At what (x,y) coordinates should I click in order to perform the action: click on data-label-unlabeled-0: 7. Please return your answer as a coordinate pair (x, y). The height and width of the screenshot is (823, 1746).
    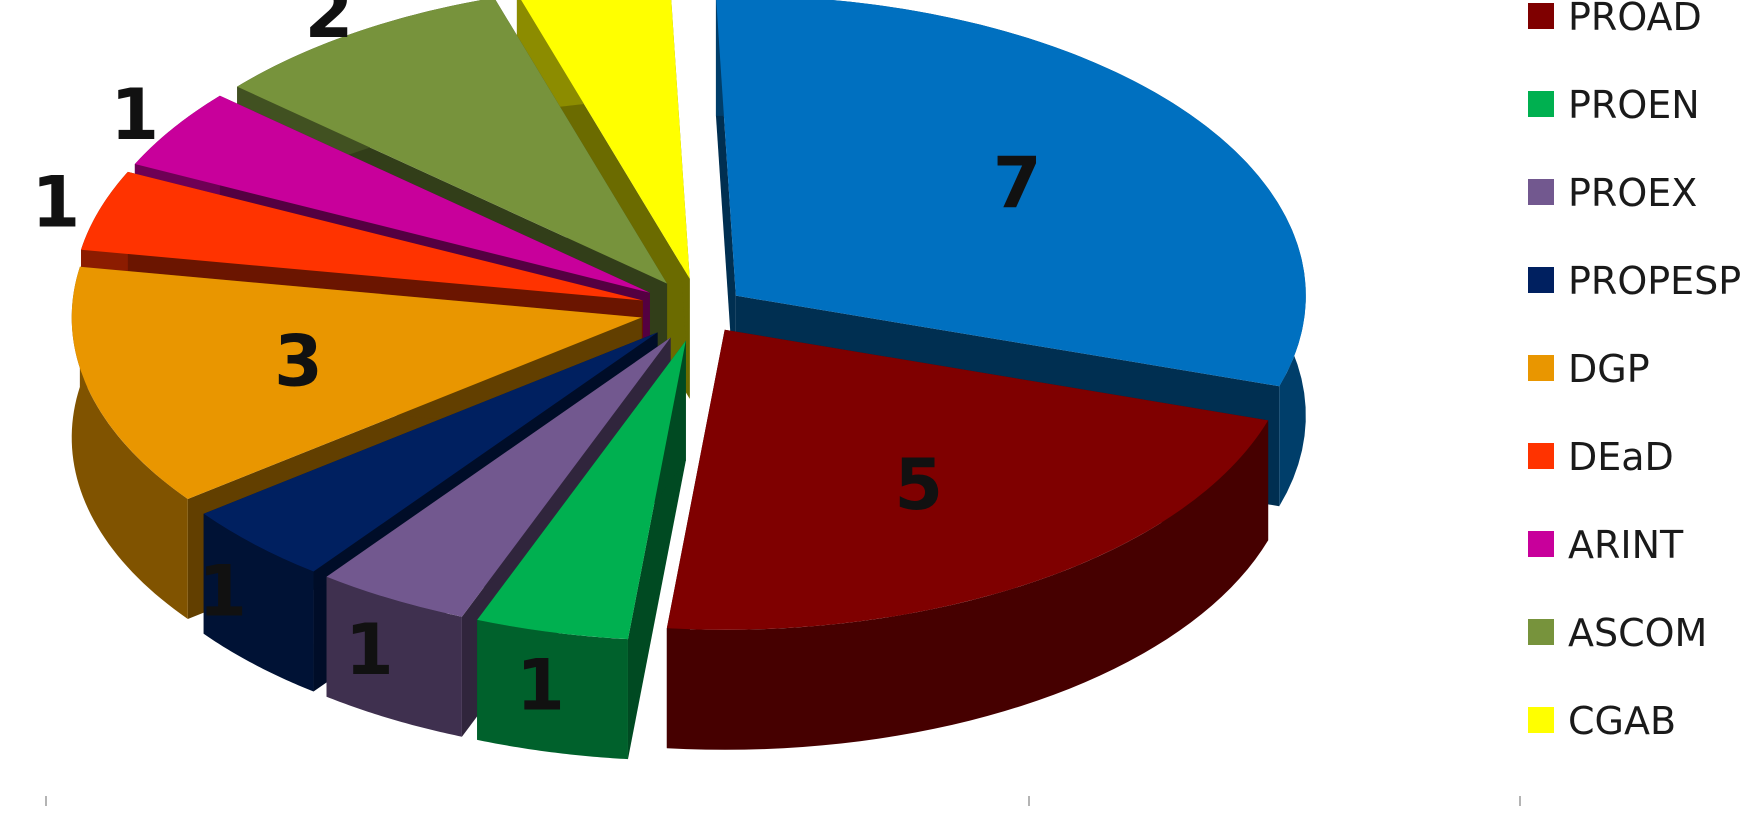
    Looking at the image, I should click on (1017, 183).